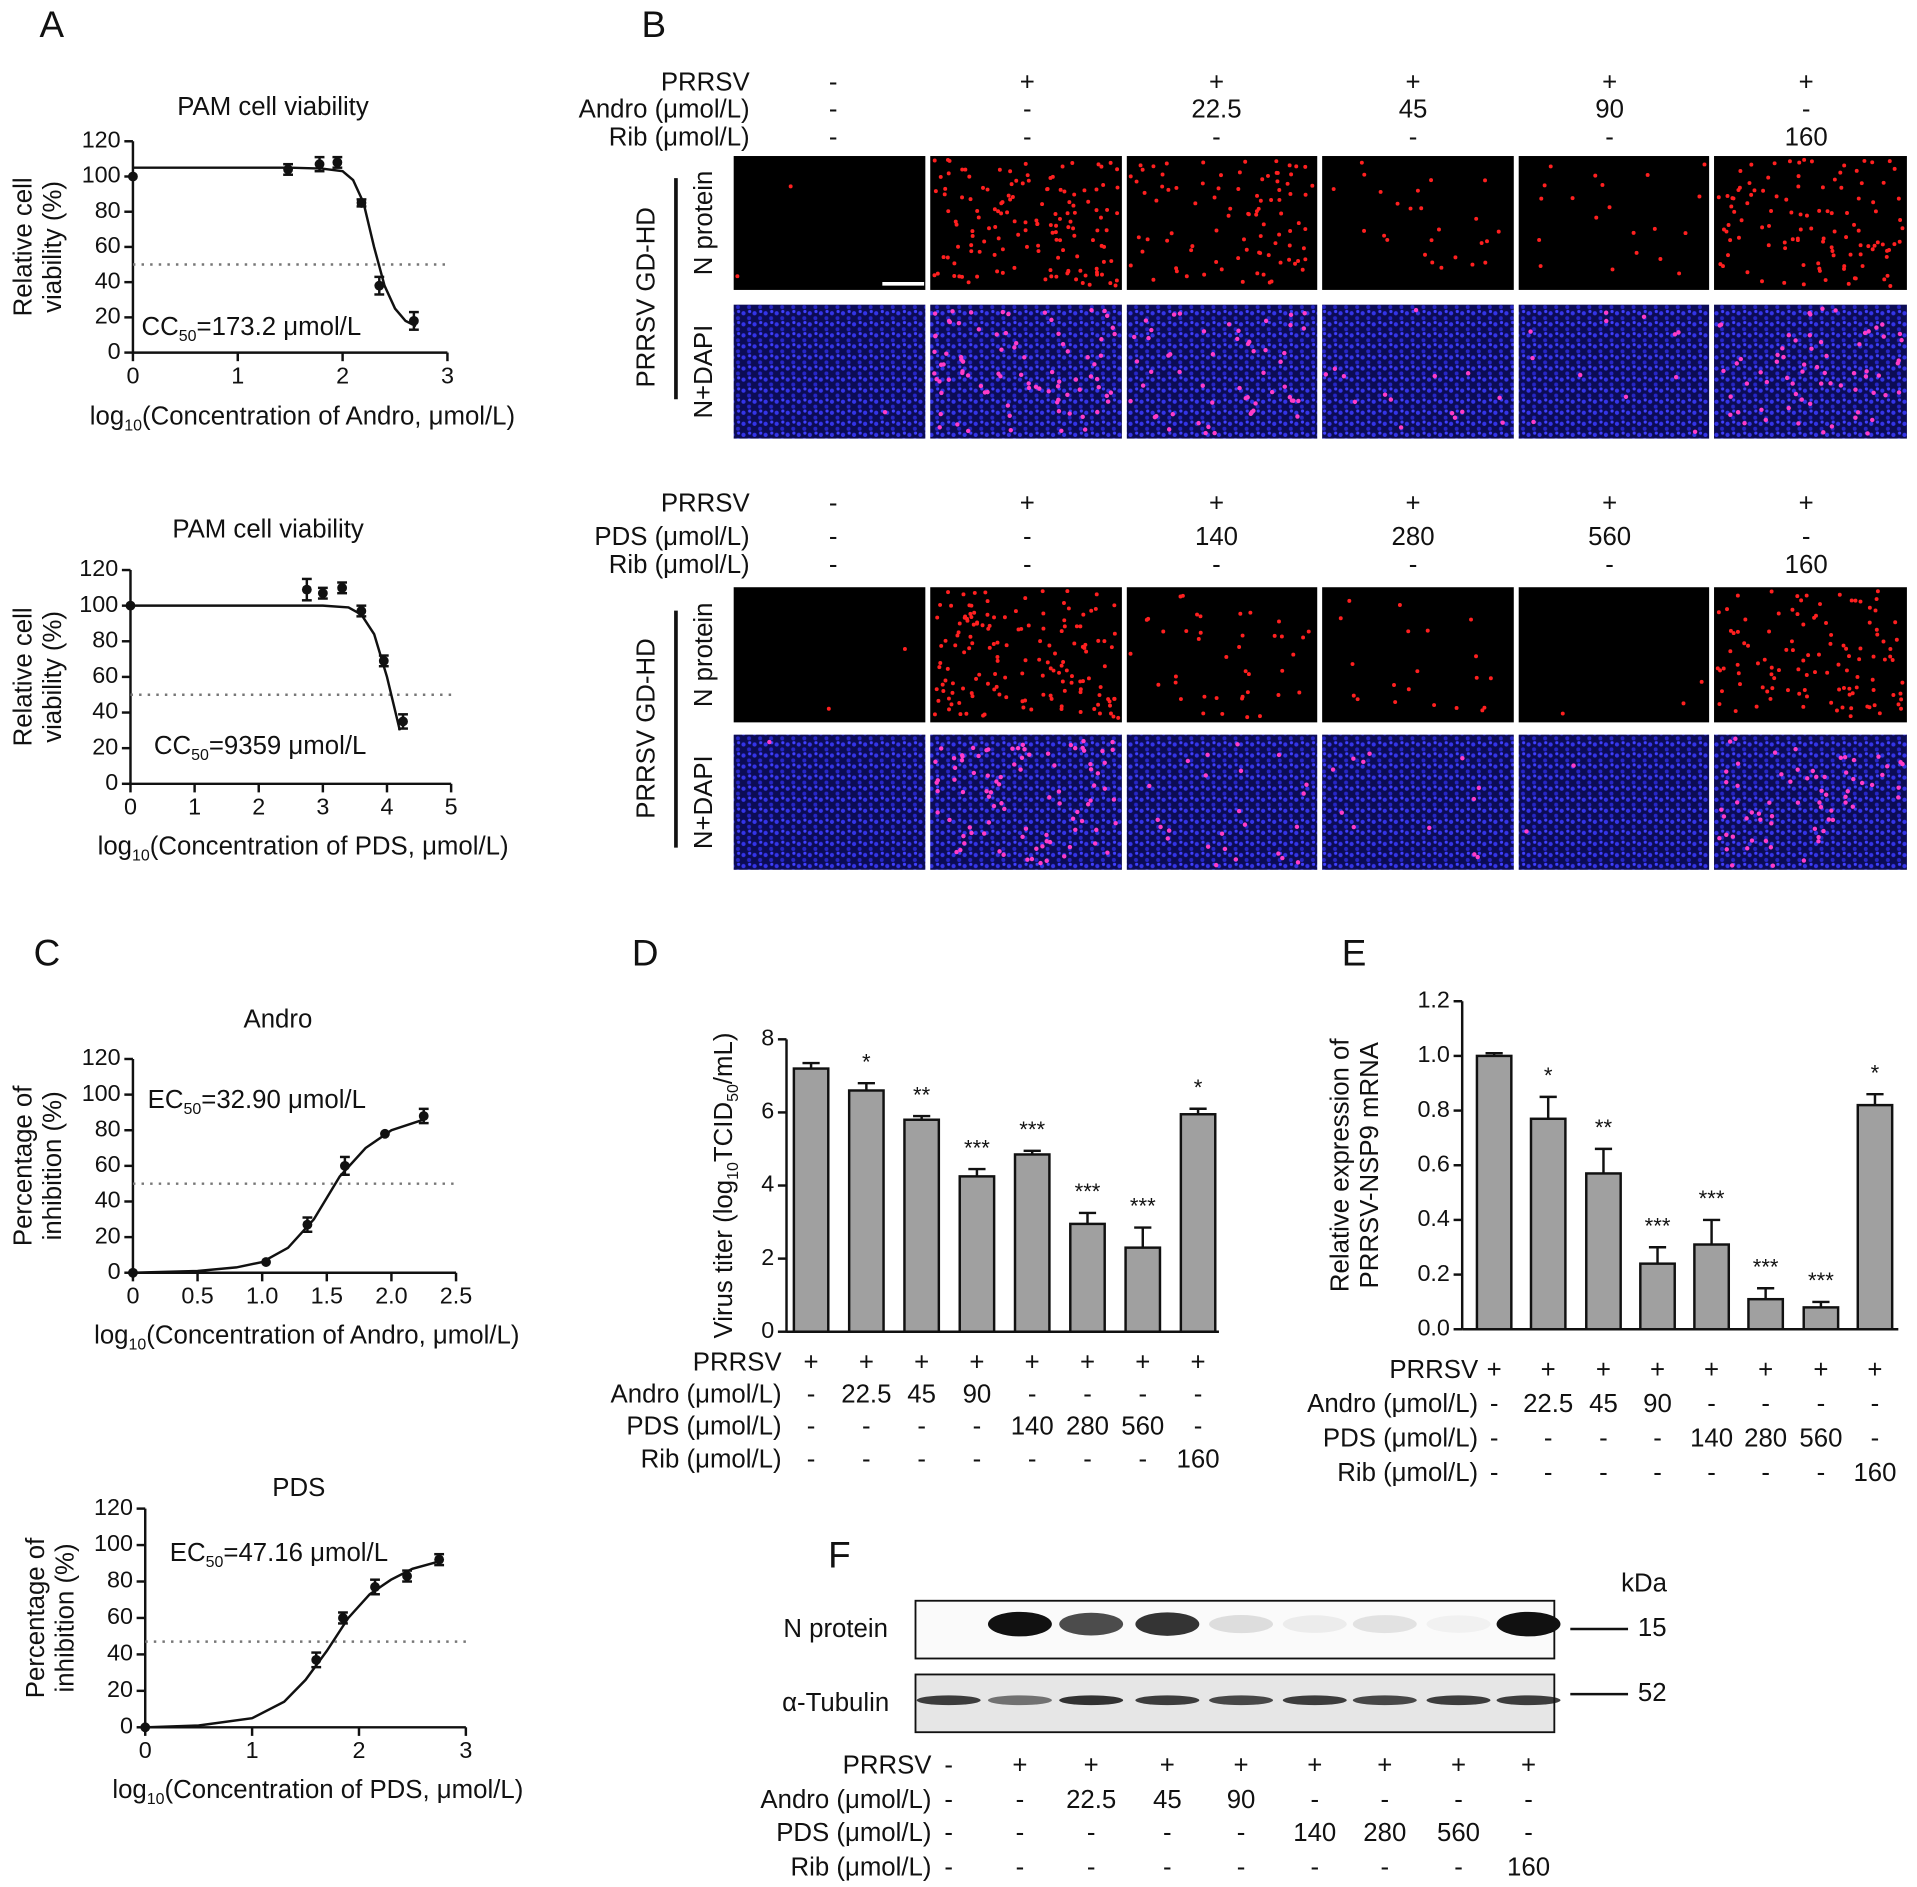 The height and width of the screenshot is (1887, 1917). I want to click on y-axis-label-part: /mL), so click(724, 1059).